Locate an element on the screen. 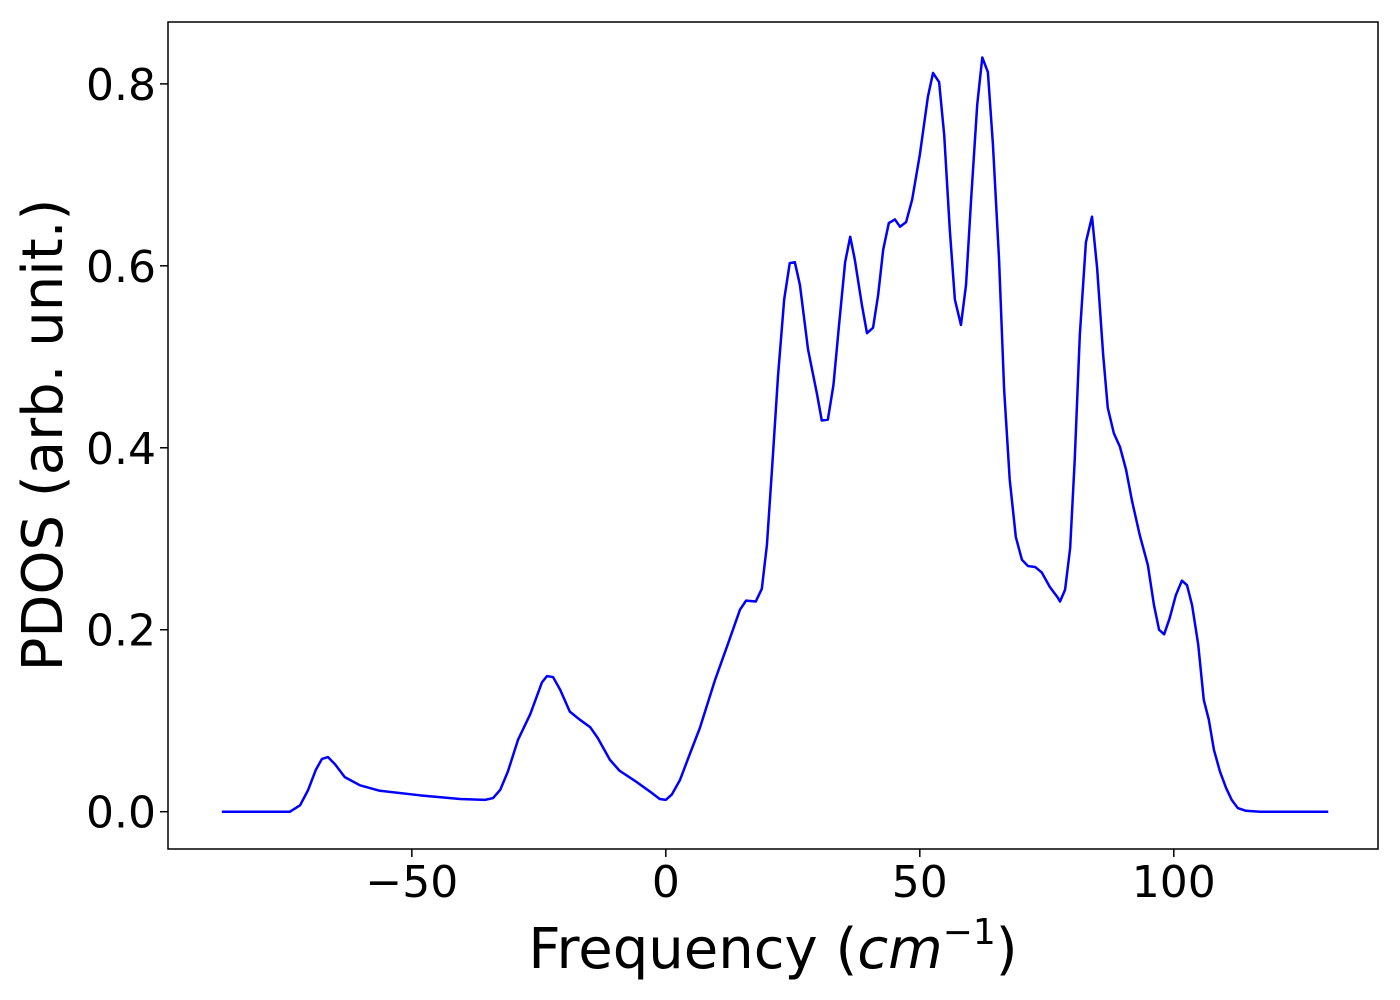  y-tick-label: 0.2 is located at coordinates (121, 631).